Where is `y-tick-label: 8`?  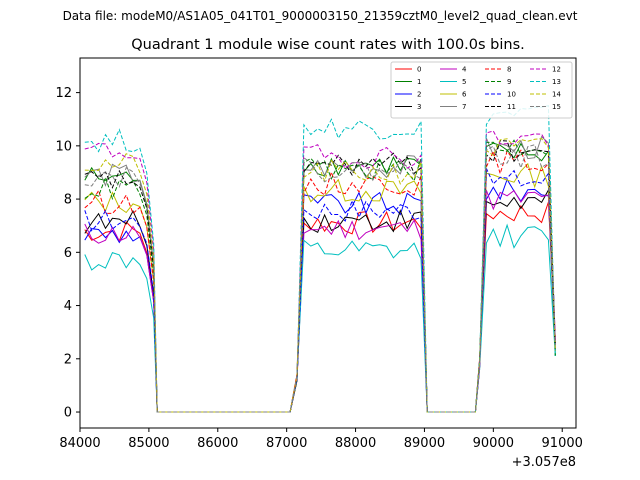
y-tick-label: 8 is located at coordinates (68, 200).